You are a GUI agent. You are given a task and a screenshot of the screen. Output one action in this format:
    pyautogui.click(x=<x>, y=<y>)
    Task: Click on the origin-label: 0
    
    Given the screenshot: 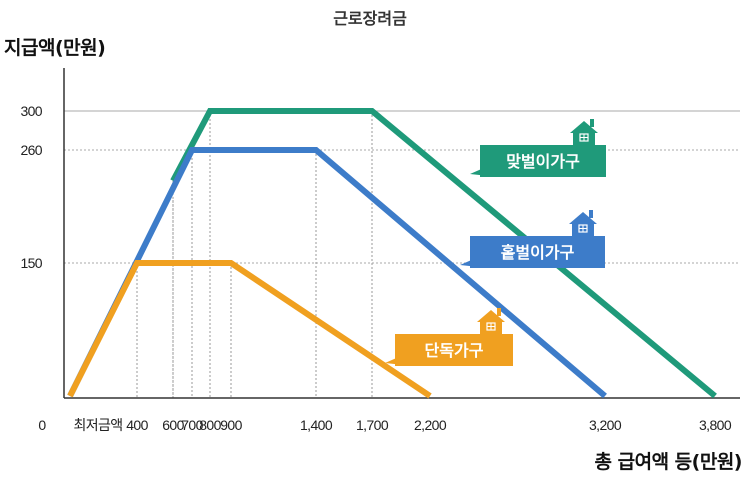 What is the action you would take?
    pyautogui.click(x=42, y=425)
    